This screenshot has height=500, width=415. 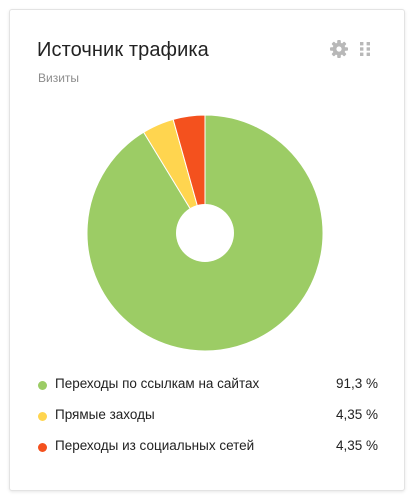 I want to click on legend-label: Переходы из социальных сетей, so click(x=155, y=445).